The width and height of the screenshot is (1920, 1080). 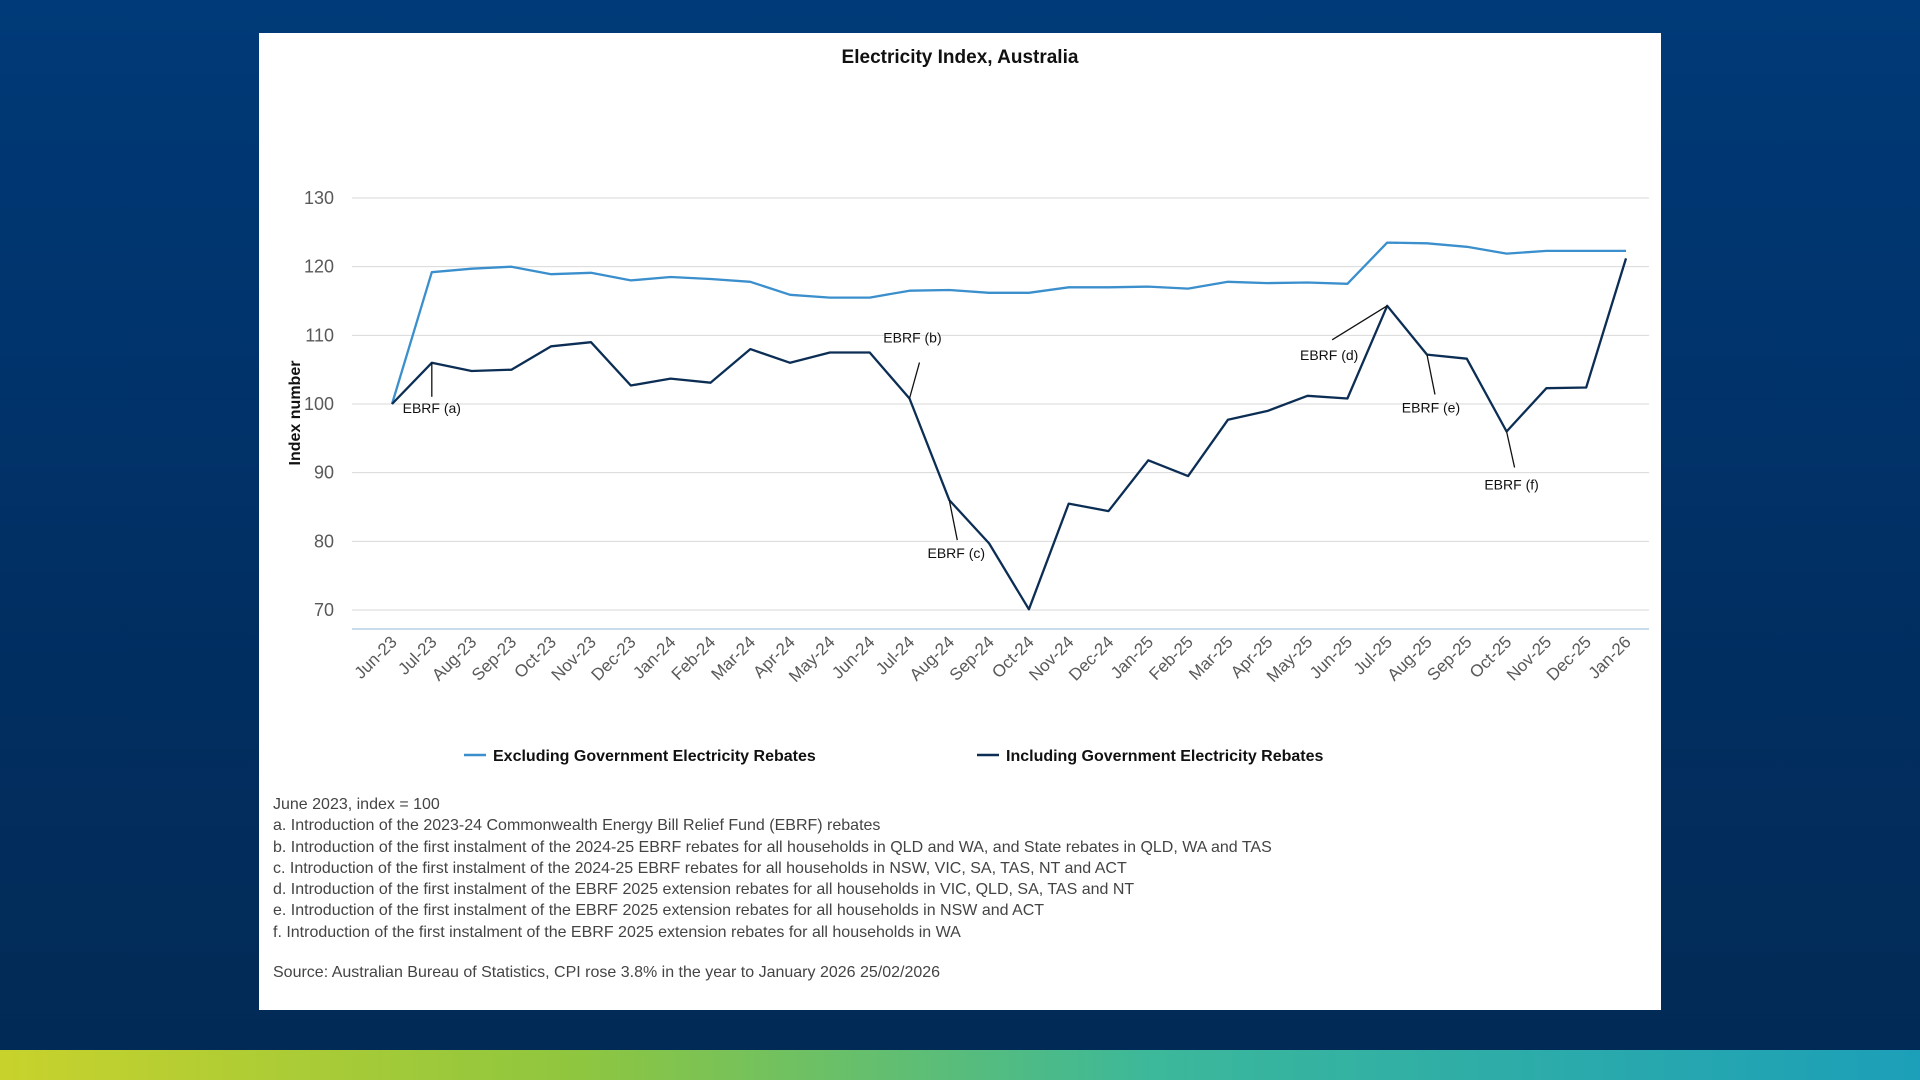 What do you see at coordinates (324, 473) in the screenshot?
I see `y-tick-label: 90` at bounding box center [324, 473].